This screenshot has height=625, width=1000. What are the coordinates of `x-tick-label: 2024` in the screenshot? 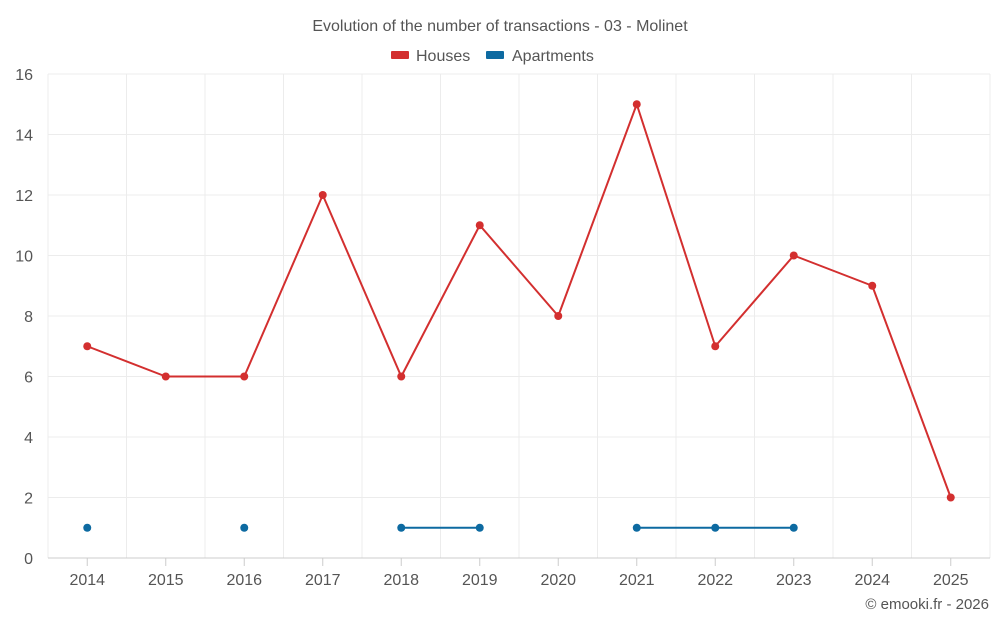 It's located at (872, 580).